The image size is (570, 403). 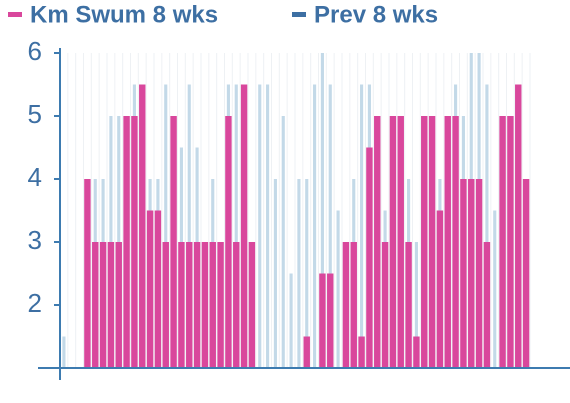 I want to click on y-tick-label: 2, so click(x=35, y=303).